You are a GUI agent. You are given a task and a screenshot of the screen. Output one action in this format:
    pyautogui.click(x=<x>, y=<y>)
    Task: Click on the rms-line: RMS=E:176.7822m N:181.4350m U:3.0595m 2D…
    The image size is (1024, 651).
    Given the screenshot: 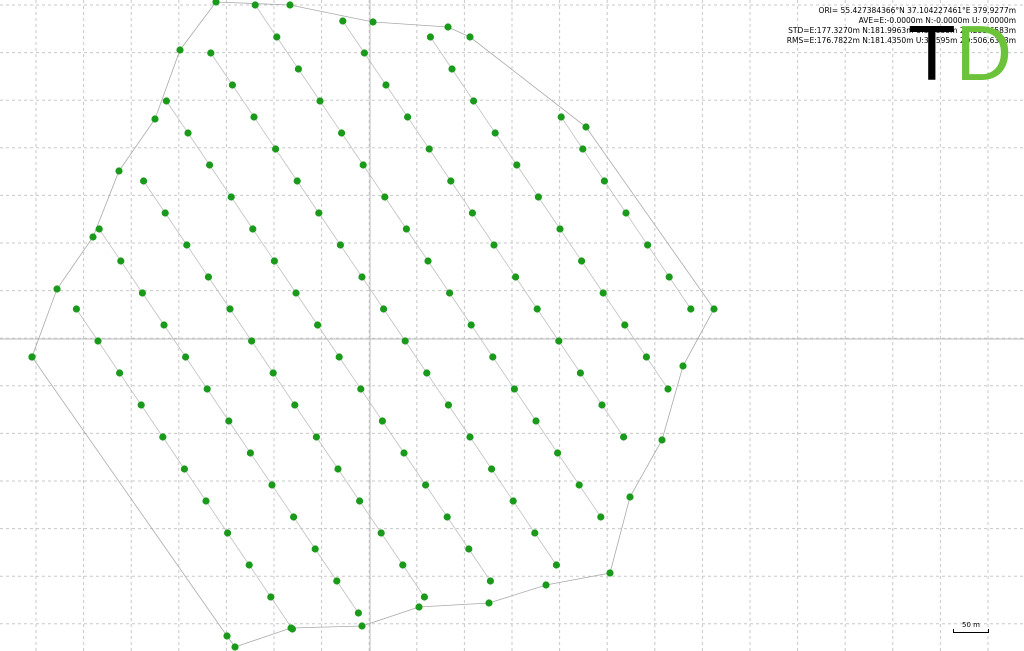 What is the action you would take?
    pyautogui.click(x=901, y=40)
    